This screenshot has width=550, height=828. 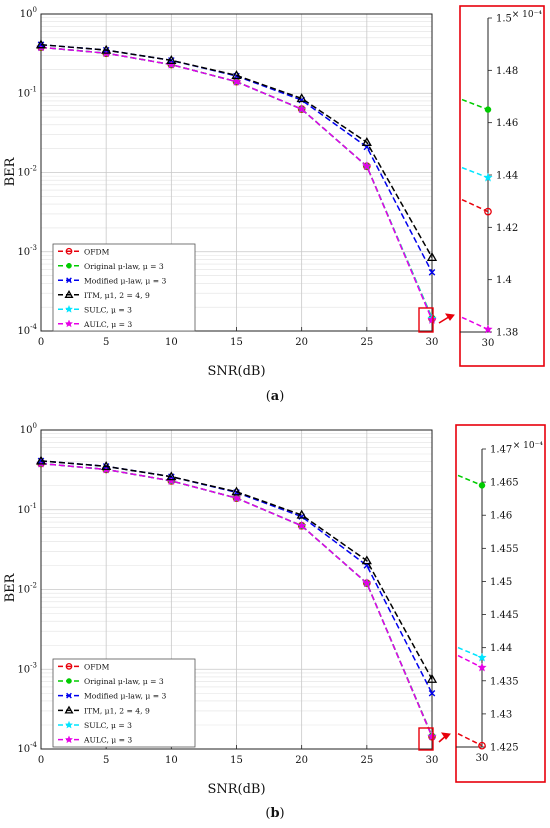 I want to click on inset-frame, so click(x=502, y=186).